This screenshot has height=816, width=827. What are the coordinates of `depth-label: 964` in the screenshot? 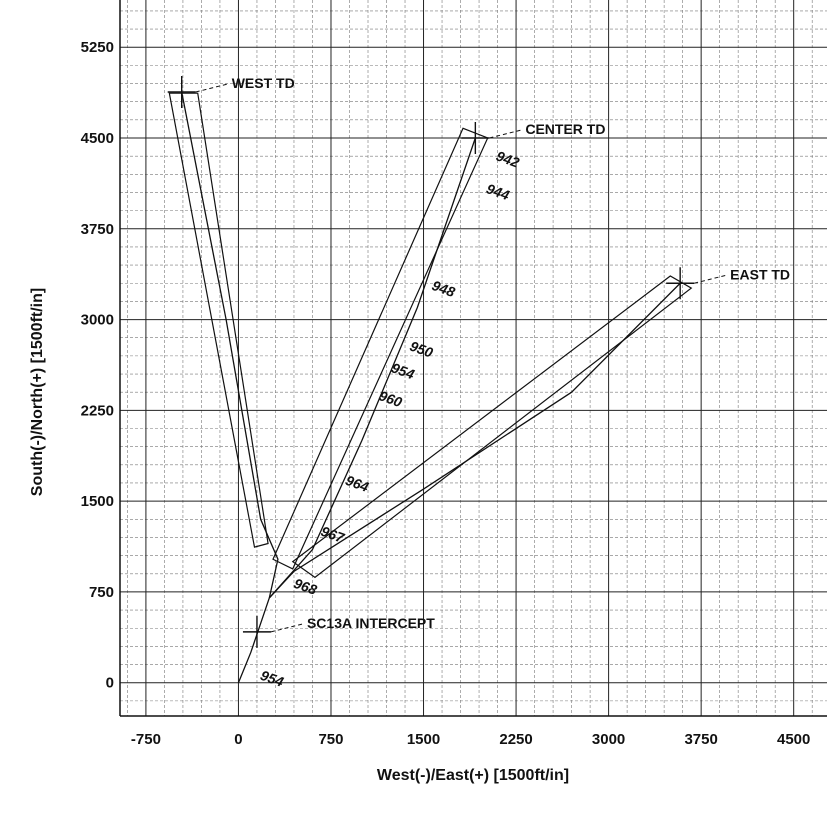 It's located at (358, 483).